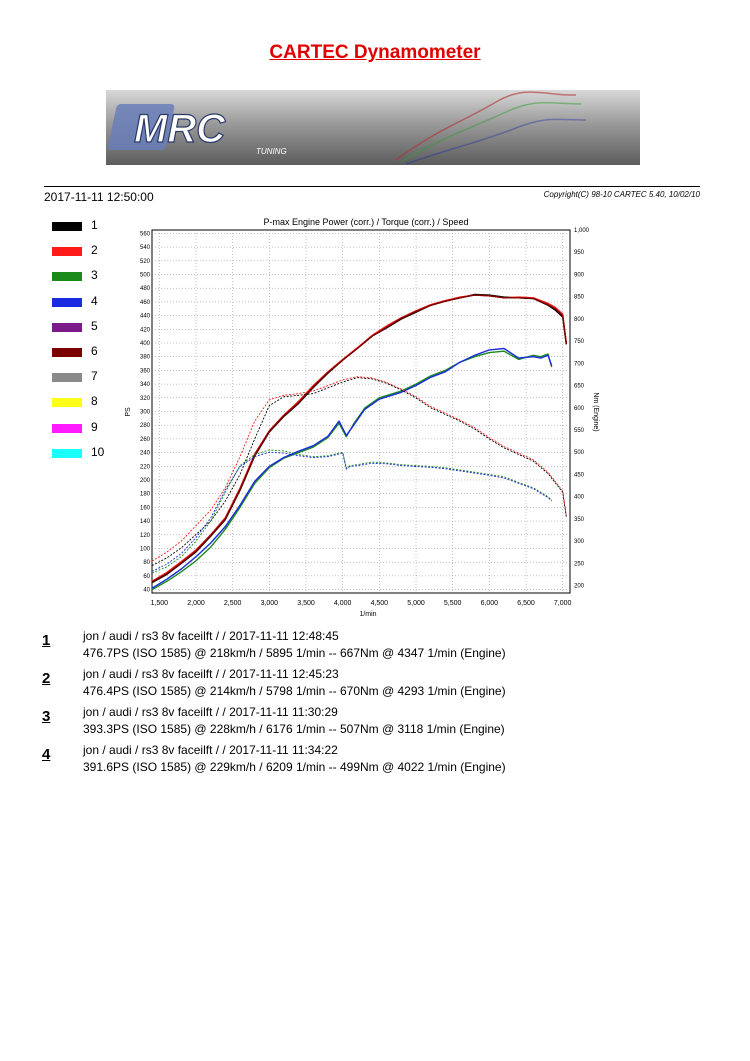 The width and height of the screenshot is (750, 1061). What do you see at coordinates (579, 253) in the screenshot?
I see `y2-tick-label: 950` at bounding box center [579, 253].